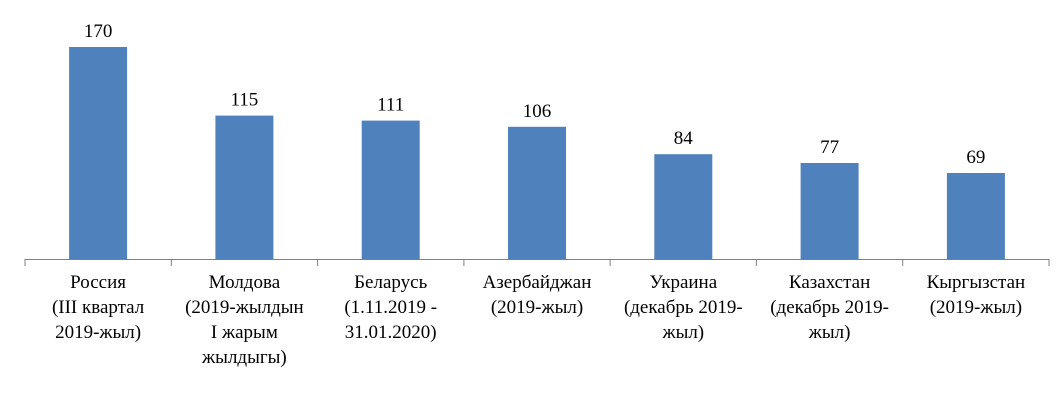 This screenshot has width=1061, height=419. I want to click on data-label-6: 69, so click(975, 157).